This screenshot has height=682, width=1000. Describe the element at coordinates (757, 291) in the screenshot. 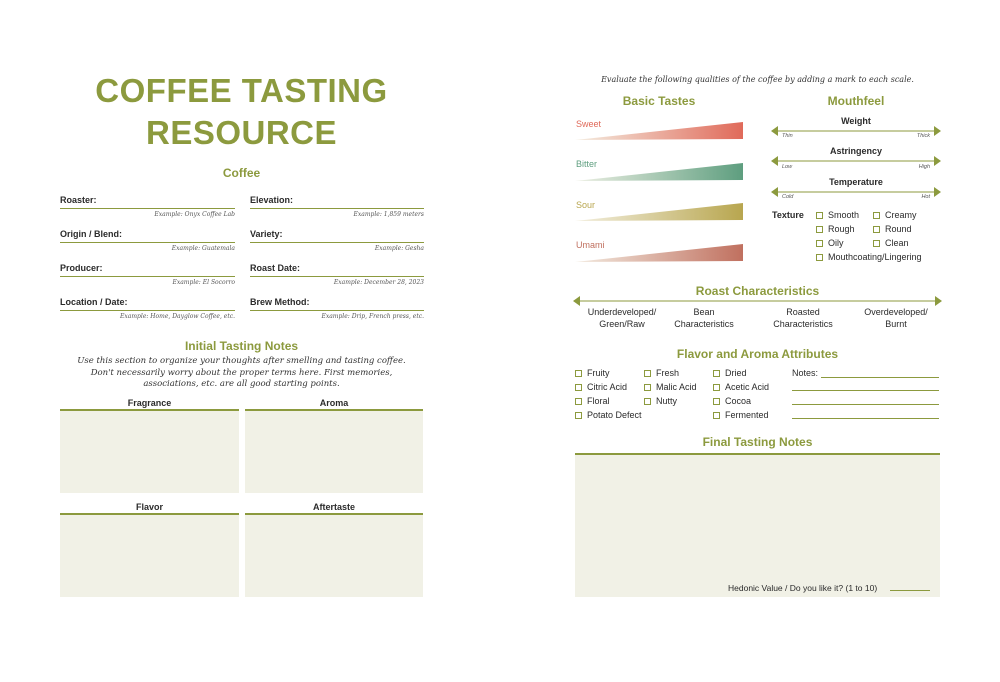

I see `roast-heading: Roast Characteristics` at that location.